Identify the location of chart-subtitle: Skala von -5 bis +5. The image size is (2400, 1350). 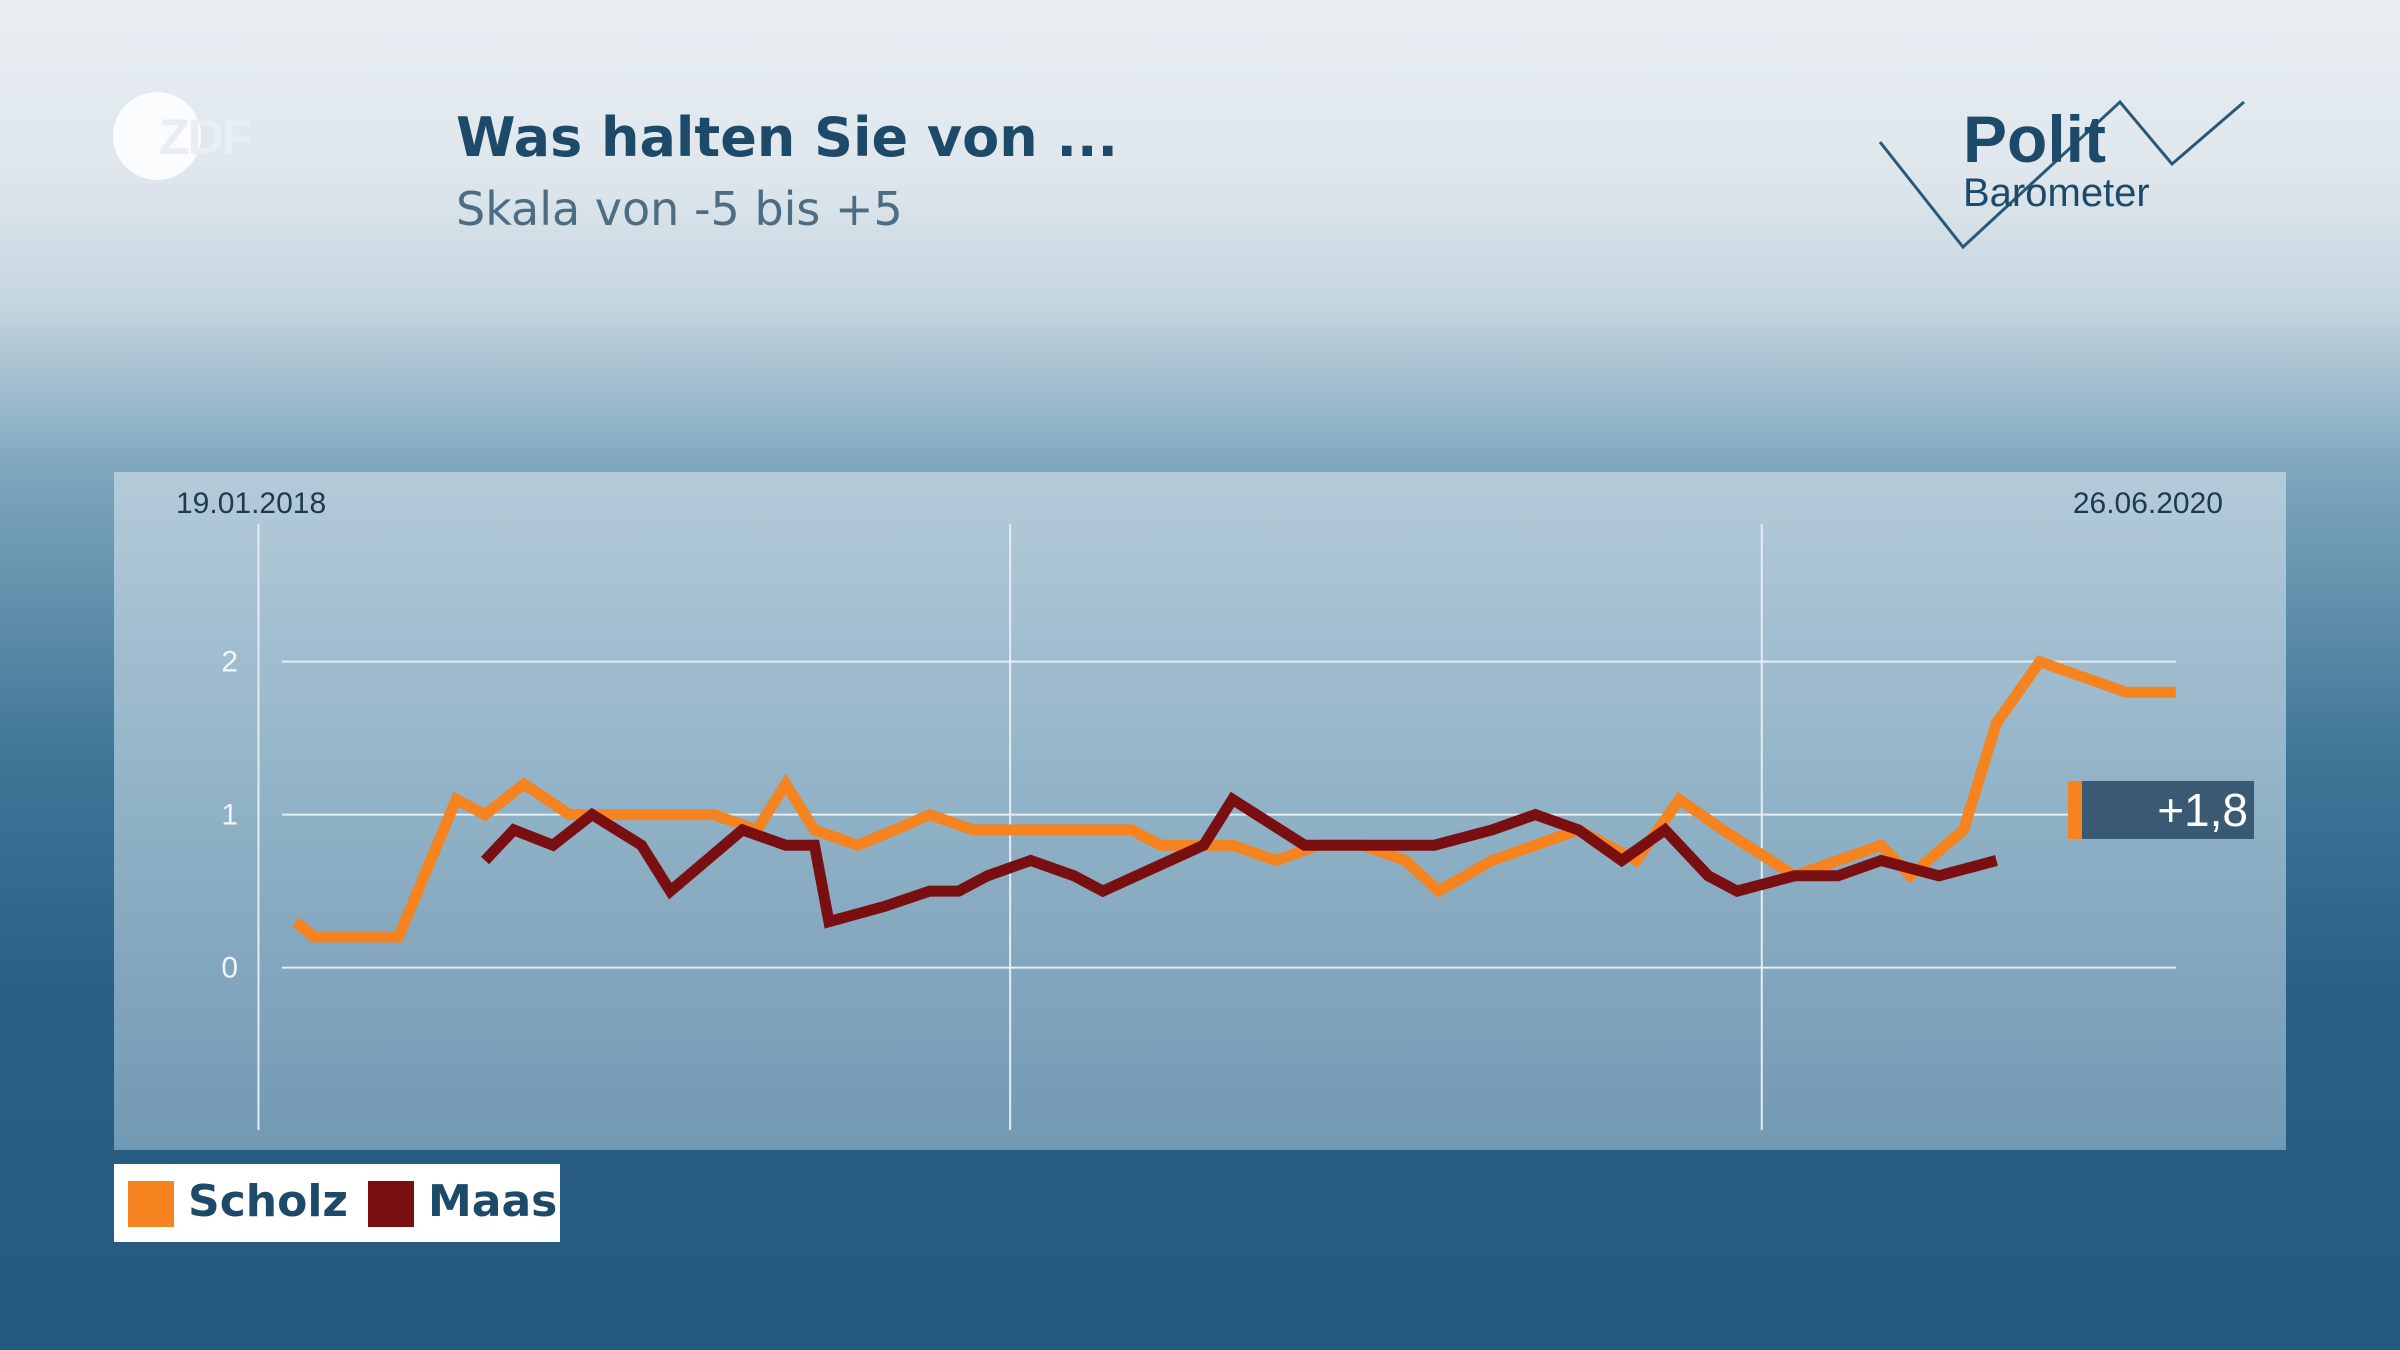
(679, 209).